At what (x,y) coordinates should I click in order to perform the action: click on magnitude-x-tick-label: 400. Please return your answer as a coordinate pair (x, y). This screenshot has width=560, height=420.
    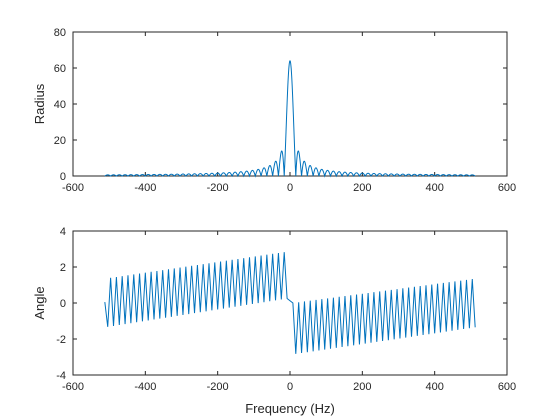
    Looking at the image, I should click on (434, 188).